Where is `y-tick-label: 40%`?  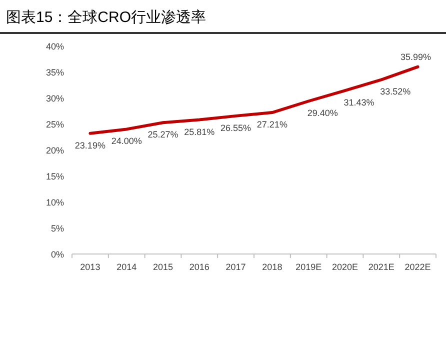 y-tick-label: 40% is located at coordinates (55, 47).